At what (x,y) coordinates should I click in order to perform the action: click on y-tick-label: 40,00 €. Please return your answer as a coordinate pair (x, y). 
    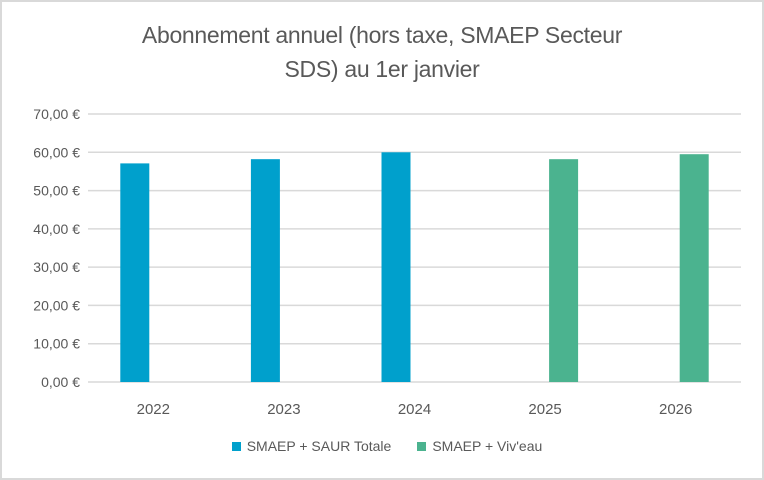
    Looking at the image, I should click on (56, 229).